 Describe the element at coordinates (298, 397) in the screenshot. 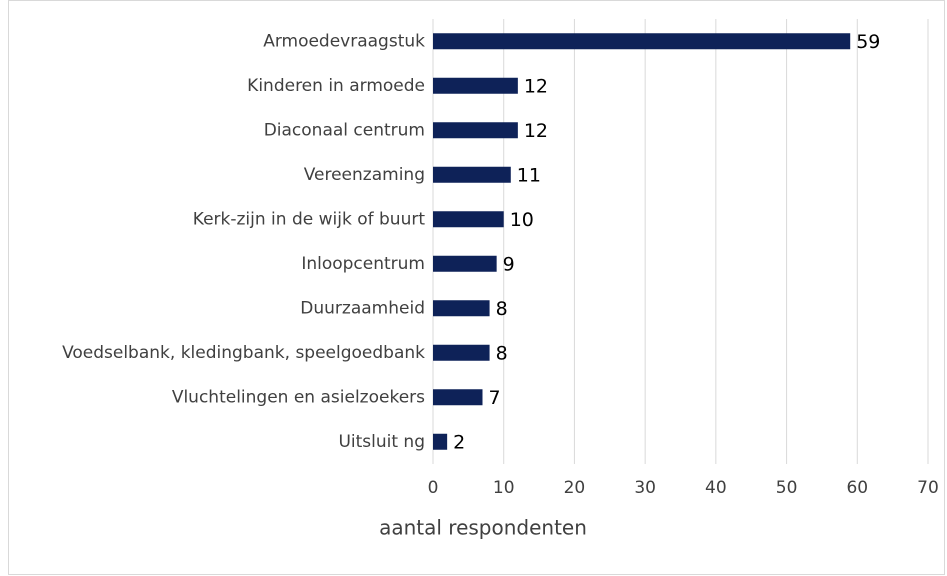

I see `y-tick-label: Vluchtelingen en asielzoekers` at that location.